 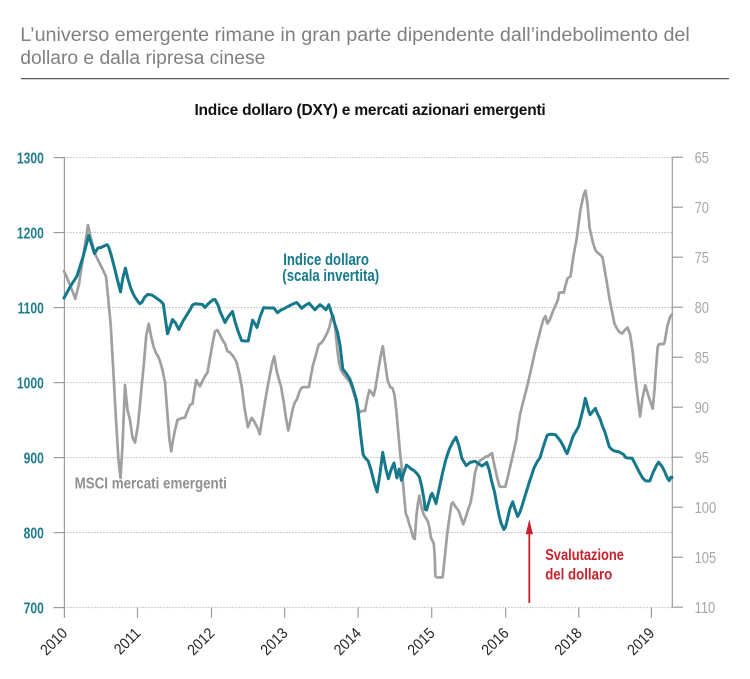 What do you see at coordinates (142, 58) in the screenshot?
I see `svg-text: dollaro e dalla ripresa cinese` at bounding box center [142, 58].